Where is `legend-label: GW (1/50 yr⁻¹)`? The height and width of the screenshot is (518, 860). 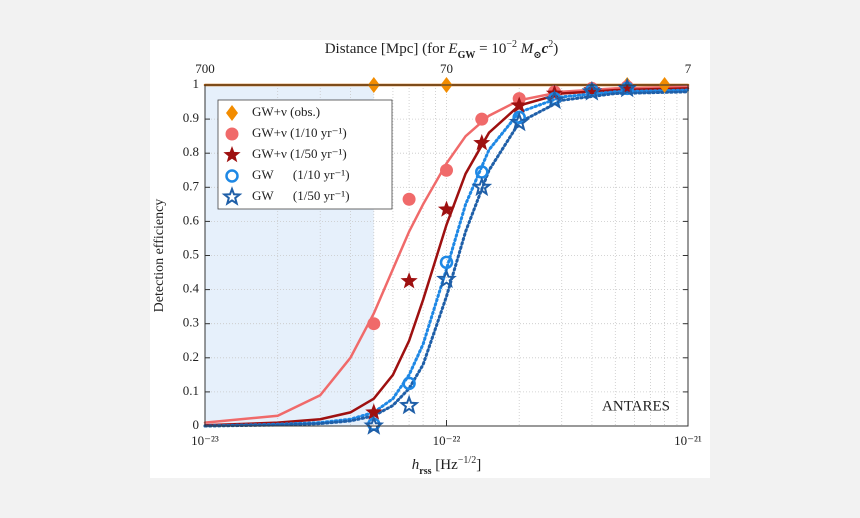
legend-label: GW (1/50 yr⁻¹) is located at coordinates (301, 195).